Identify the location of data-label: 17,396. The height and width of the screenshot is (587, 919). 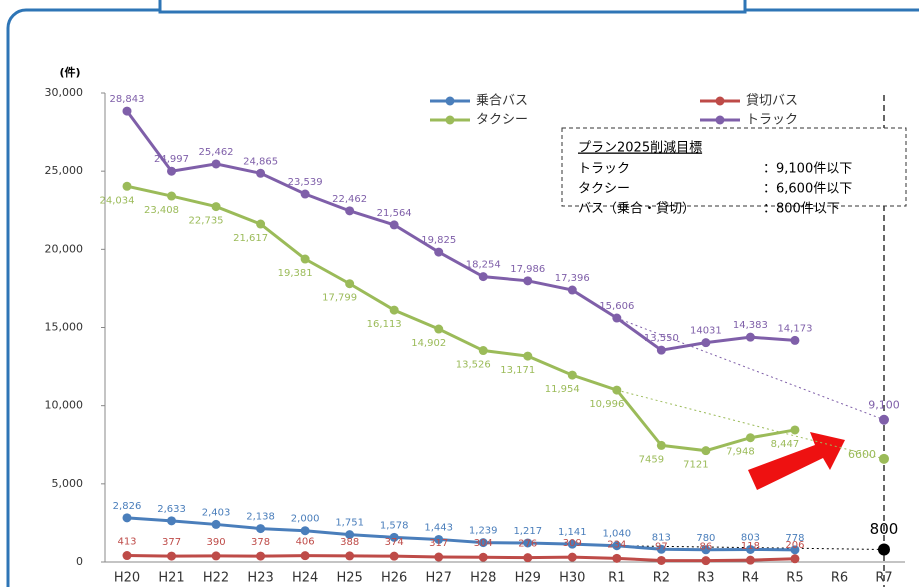
(572, 278).